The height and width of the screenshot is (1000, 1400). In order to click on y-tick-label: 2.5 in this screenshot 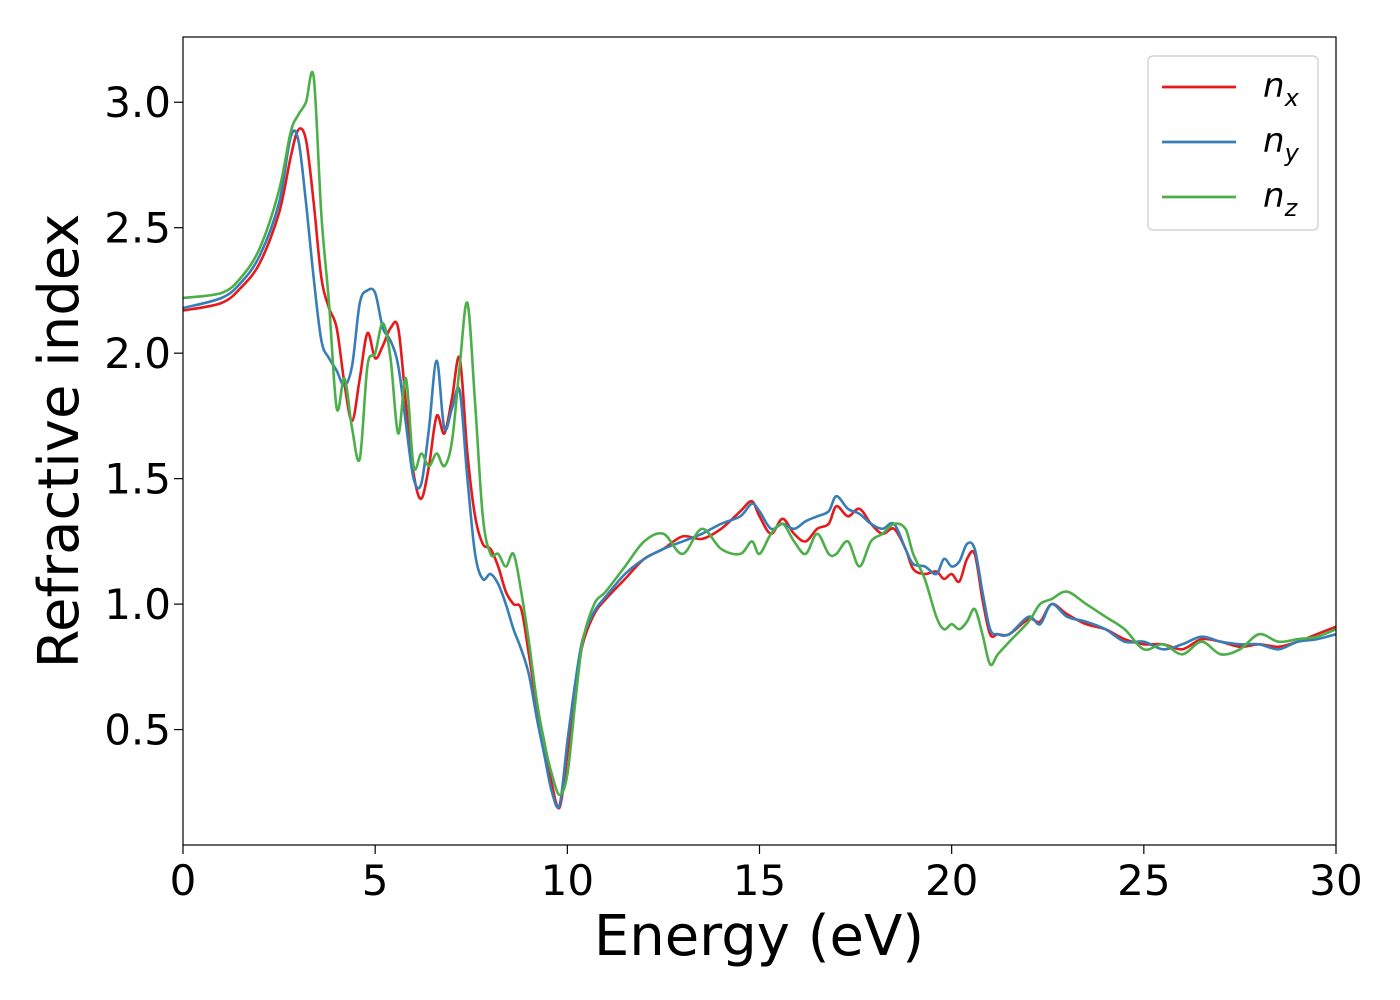, I will do `click(137, 228)`.